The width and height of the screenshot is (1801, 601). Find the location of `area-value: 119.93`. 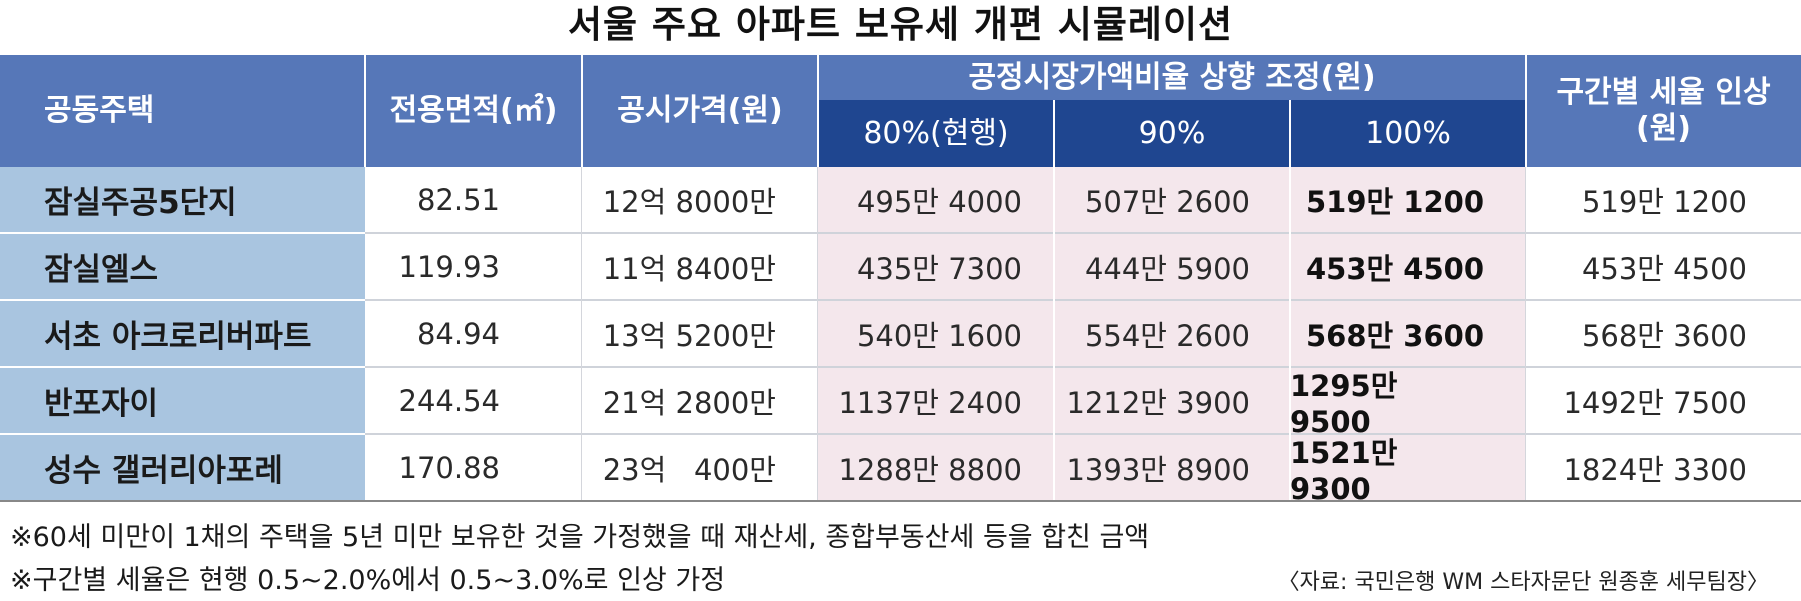

area-value: 119.93 is located at coordinates (449, 266).